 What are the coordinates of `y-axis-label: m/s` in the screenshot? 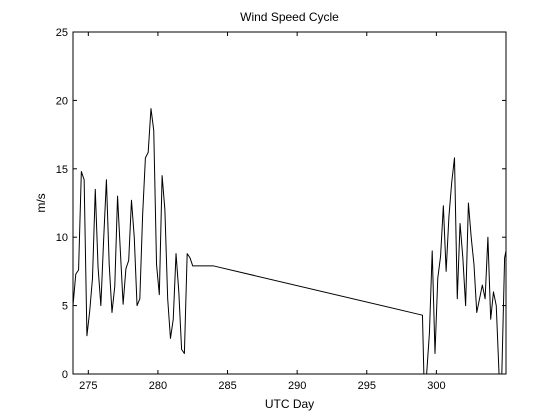 It's located at (41, 202).